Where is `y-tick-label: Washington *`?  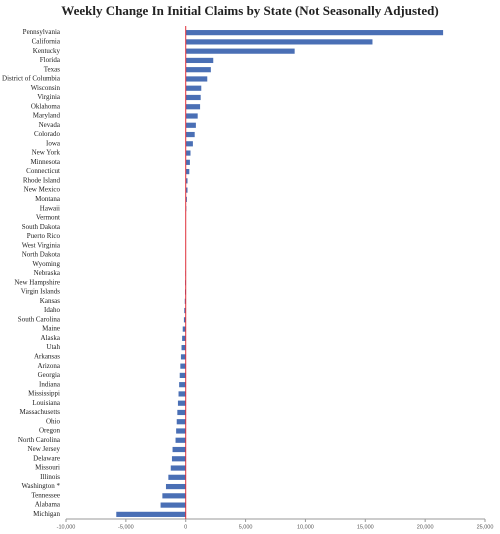 y-tick-label: Washington * is located at coordinates (40, 486).